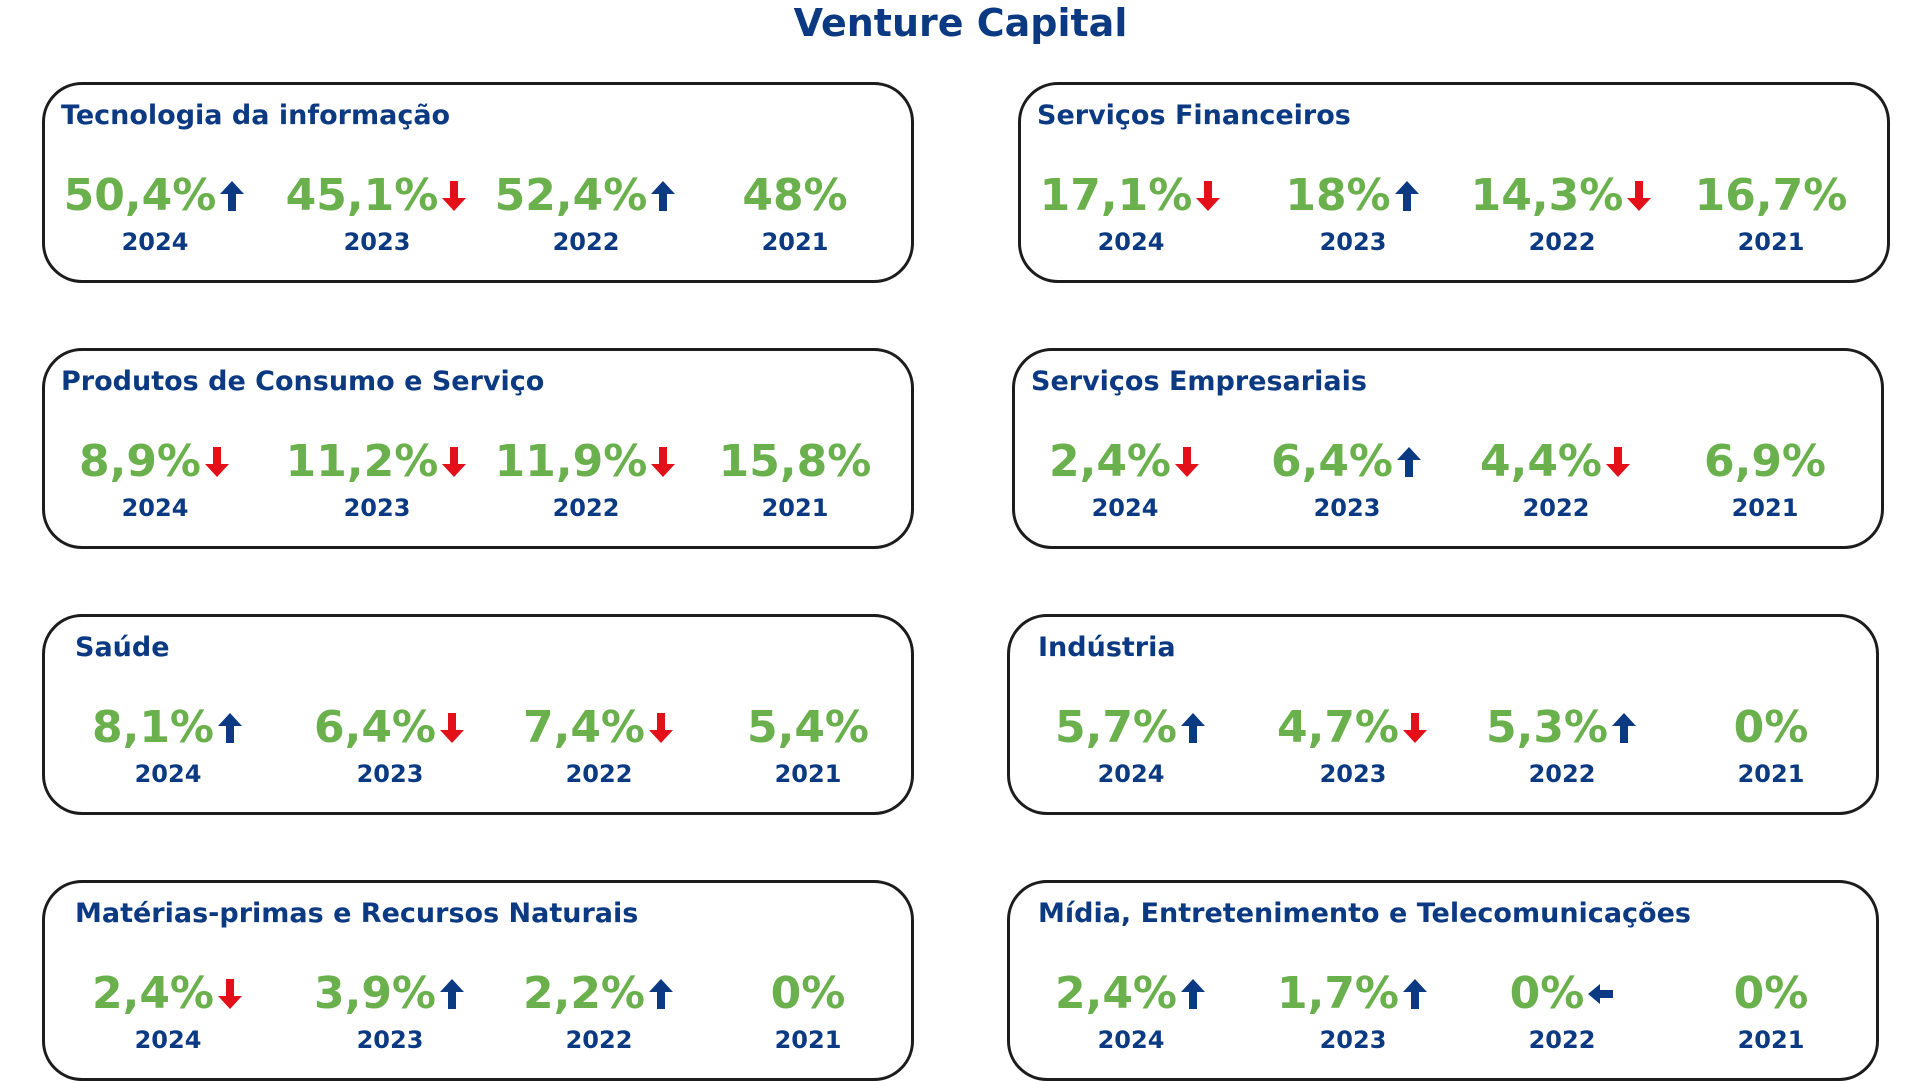 The width and height of the screenshot is (1921, 1081). Describe the element at coordinates (571, 461) in the screenshot. I see `metric-value: 11,9%` at that location.